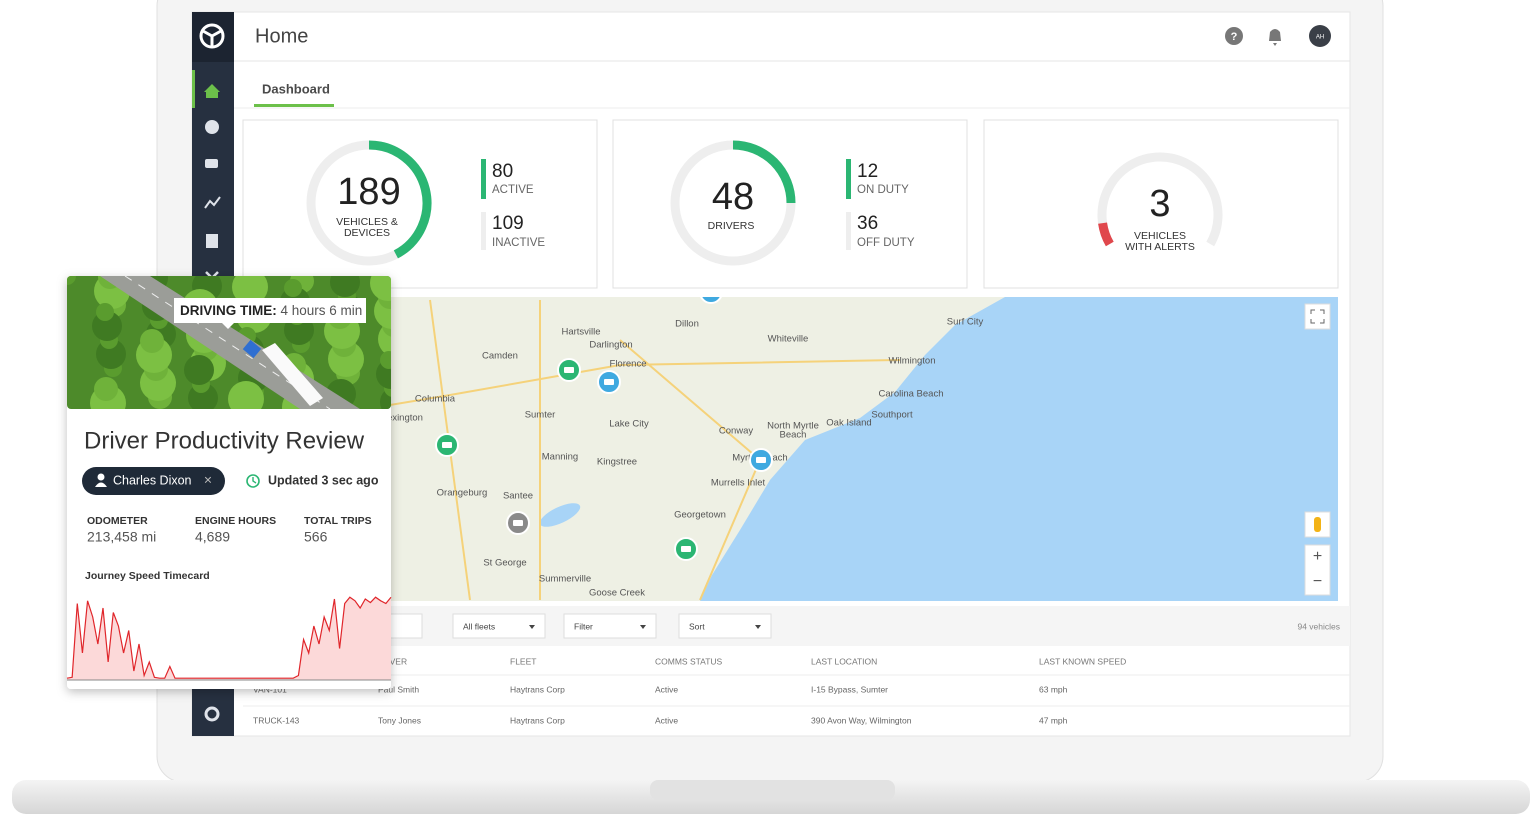 The image size is (1536, 838). I want to click on nav-home, so click(212, 91).